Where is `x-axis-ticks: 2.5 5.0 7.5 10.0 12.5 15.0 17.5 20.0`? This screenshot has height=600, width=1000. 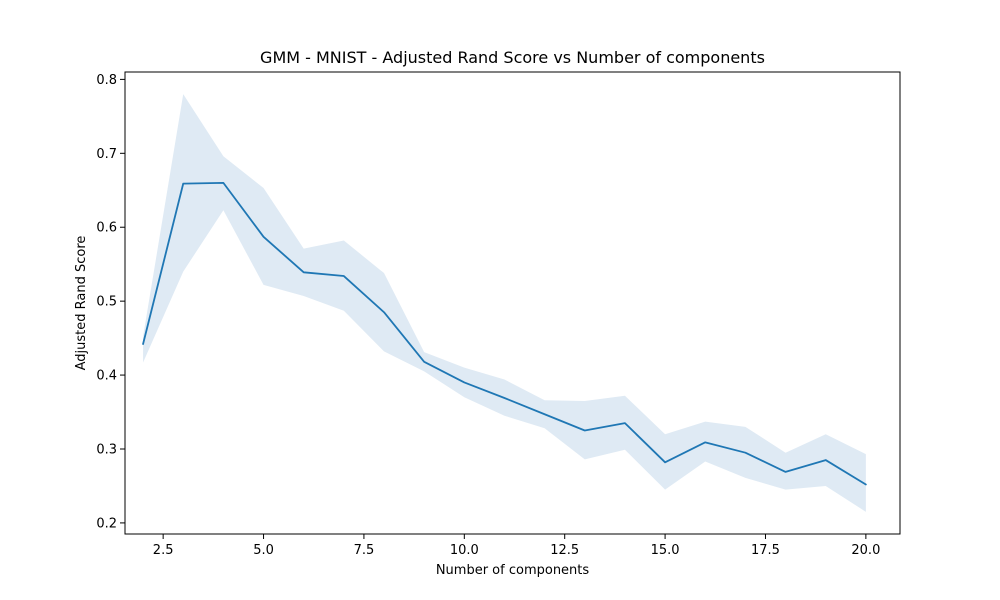
x-axis-ticks: 2.5 5.0 7.5 10.0 12.5 15.0 17.5 20.0 is located at coordinates (516, 546).